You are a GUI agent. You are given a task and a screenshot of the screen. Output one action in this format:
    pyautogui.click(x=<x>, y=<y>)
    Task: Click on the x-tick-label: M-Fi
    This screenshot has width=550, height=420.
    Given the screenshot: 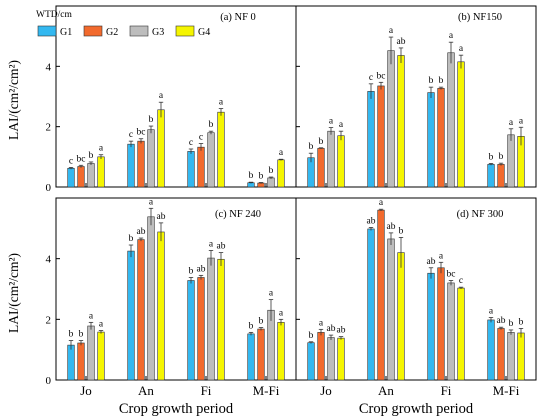 What is the action you would take?
    pyautogui.click(x=266, y=390)
    